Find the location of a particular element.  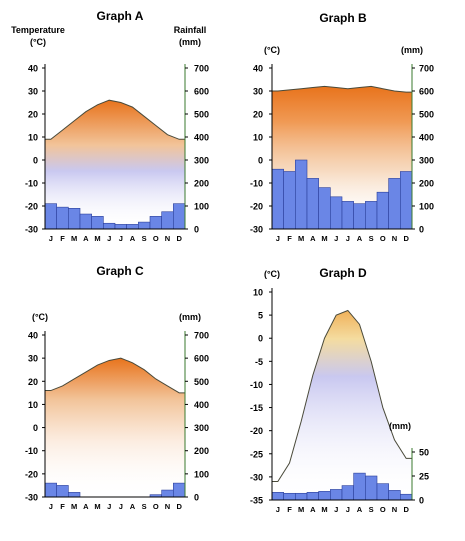

left-axis-label: Temperature is located at coordinates (38, 30).